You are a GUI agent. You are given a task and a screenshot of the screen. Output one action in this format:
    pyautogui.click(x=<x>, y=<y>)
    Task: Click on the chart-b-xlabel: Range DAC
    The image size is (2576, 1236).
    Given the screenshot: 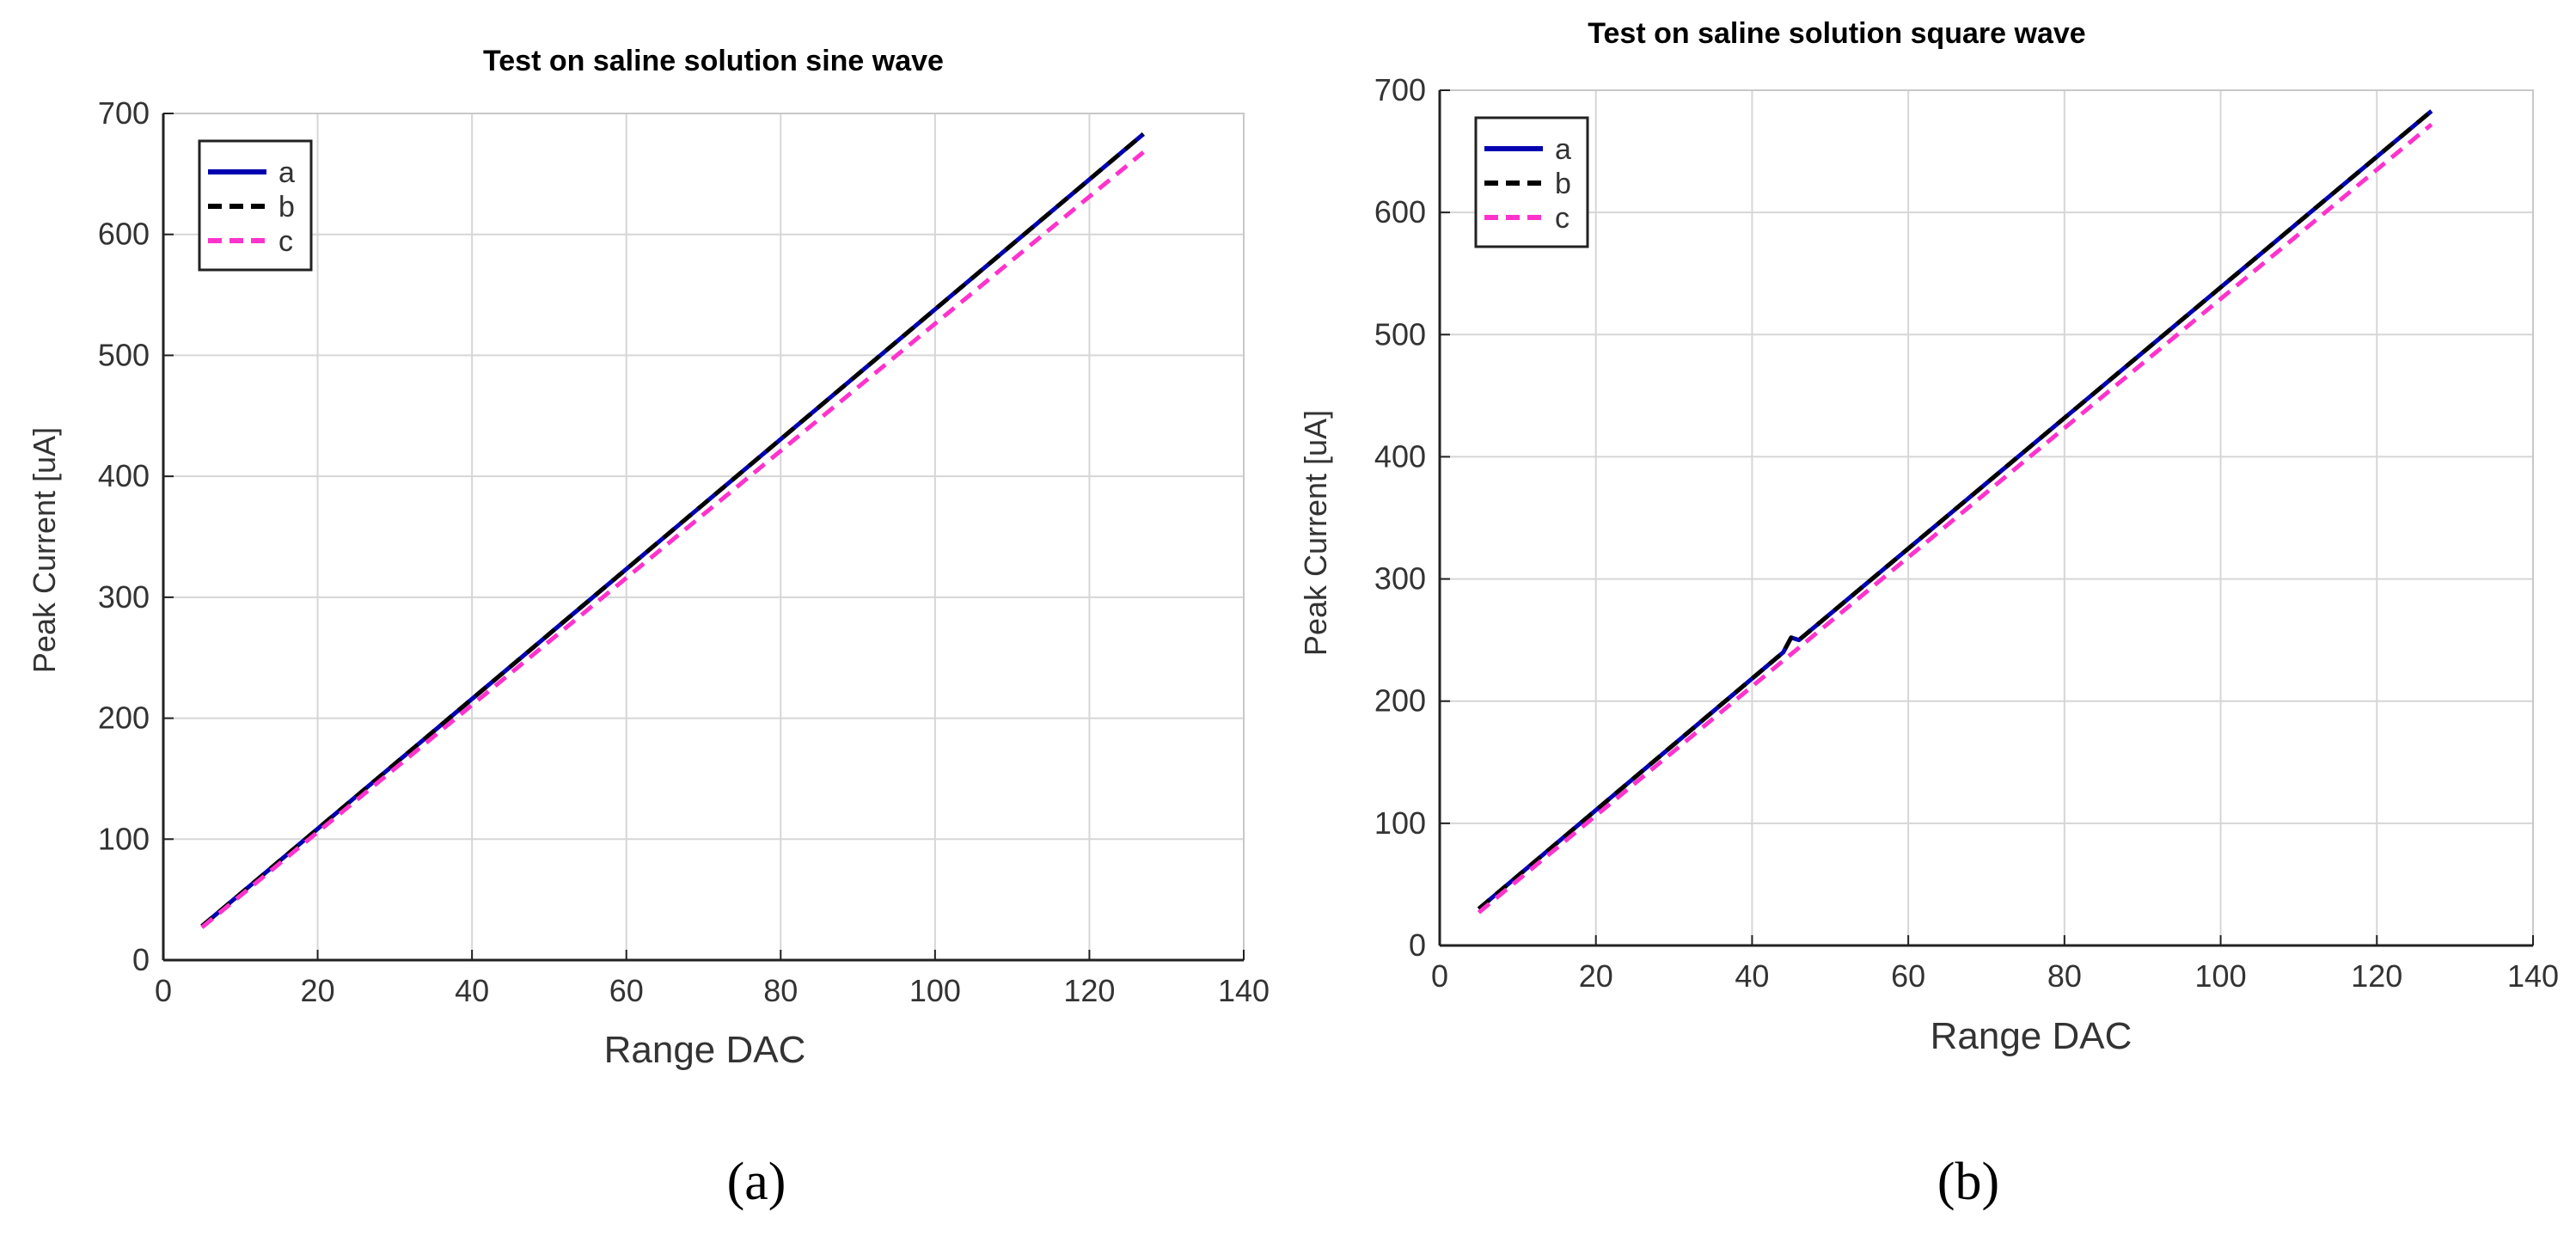 What is the action you would take?
    pyautogui.click(x=2031, y=1036)
    